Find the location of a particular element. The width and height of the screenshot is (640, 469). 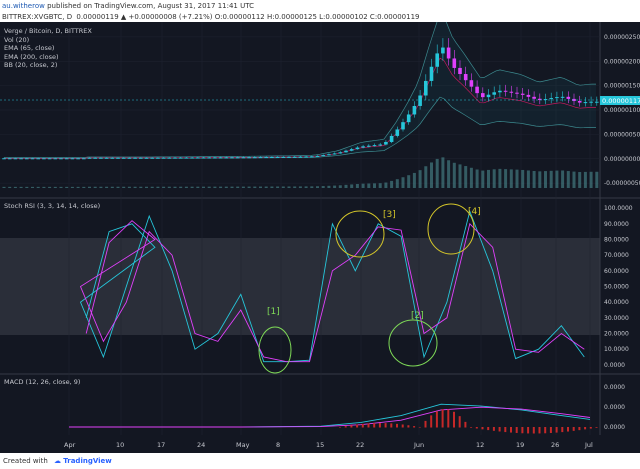

legend-bb: BB (20, close, 2) is located at coordinates (31, 65).